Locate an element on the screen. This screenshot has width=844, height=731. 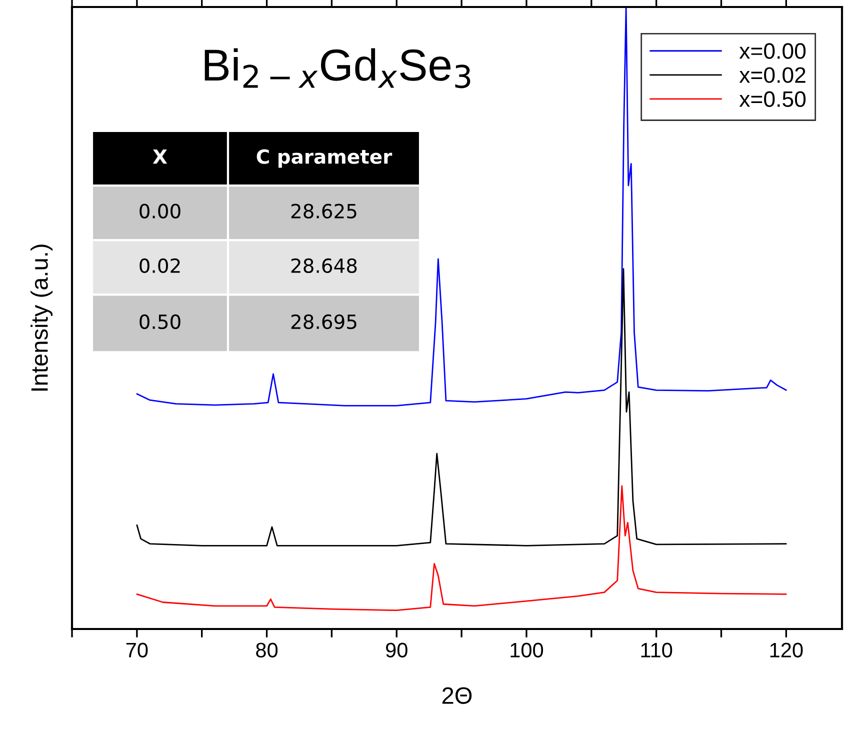
x-axis-title: 2Θ is located at coordinates (457, 695).